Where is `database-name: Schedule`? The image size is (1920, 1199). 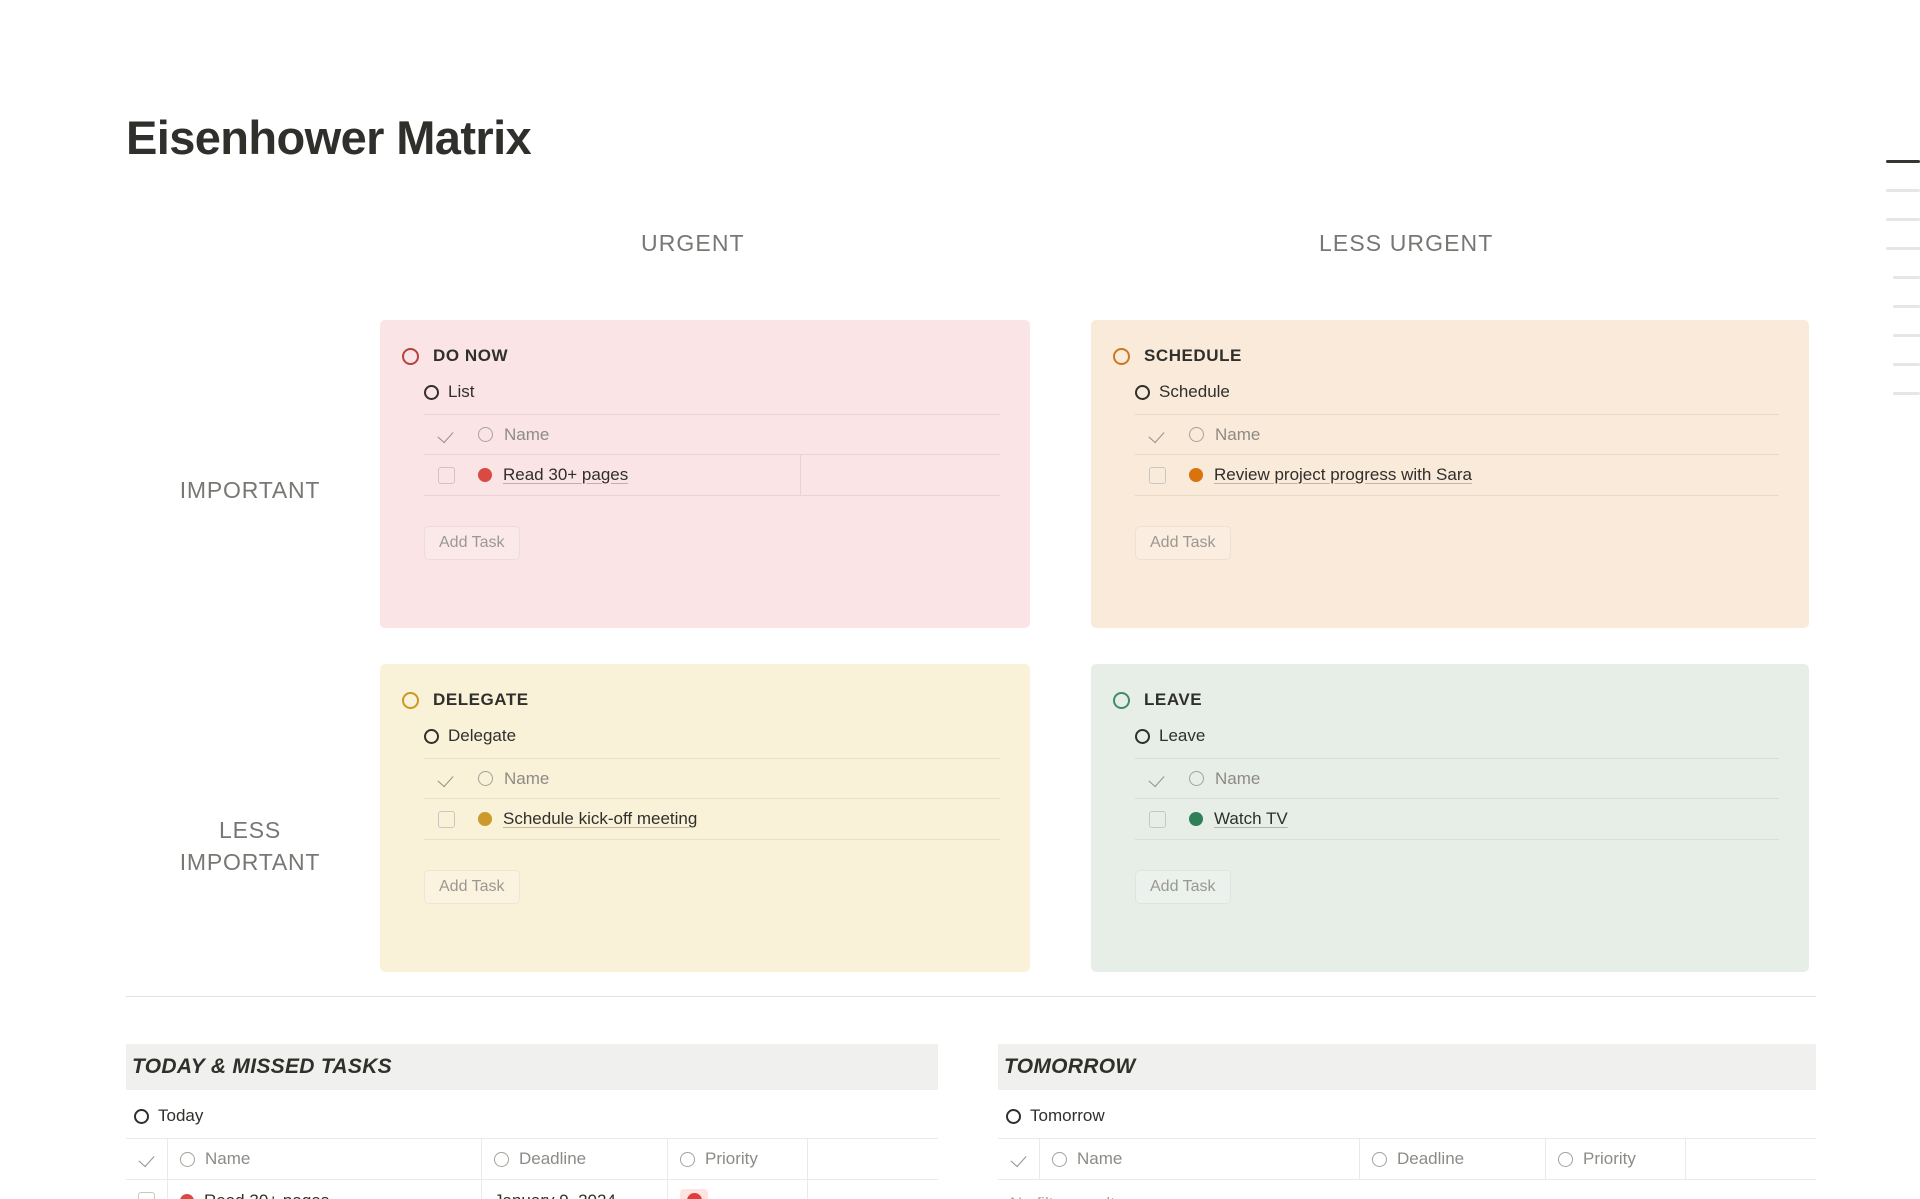
database-name: Schedule is located at coordinates (1194, 391).